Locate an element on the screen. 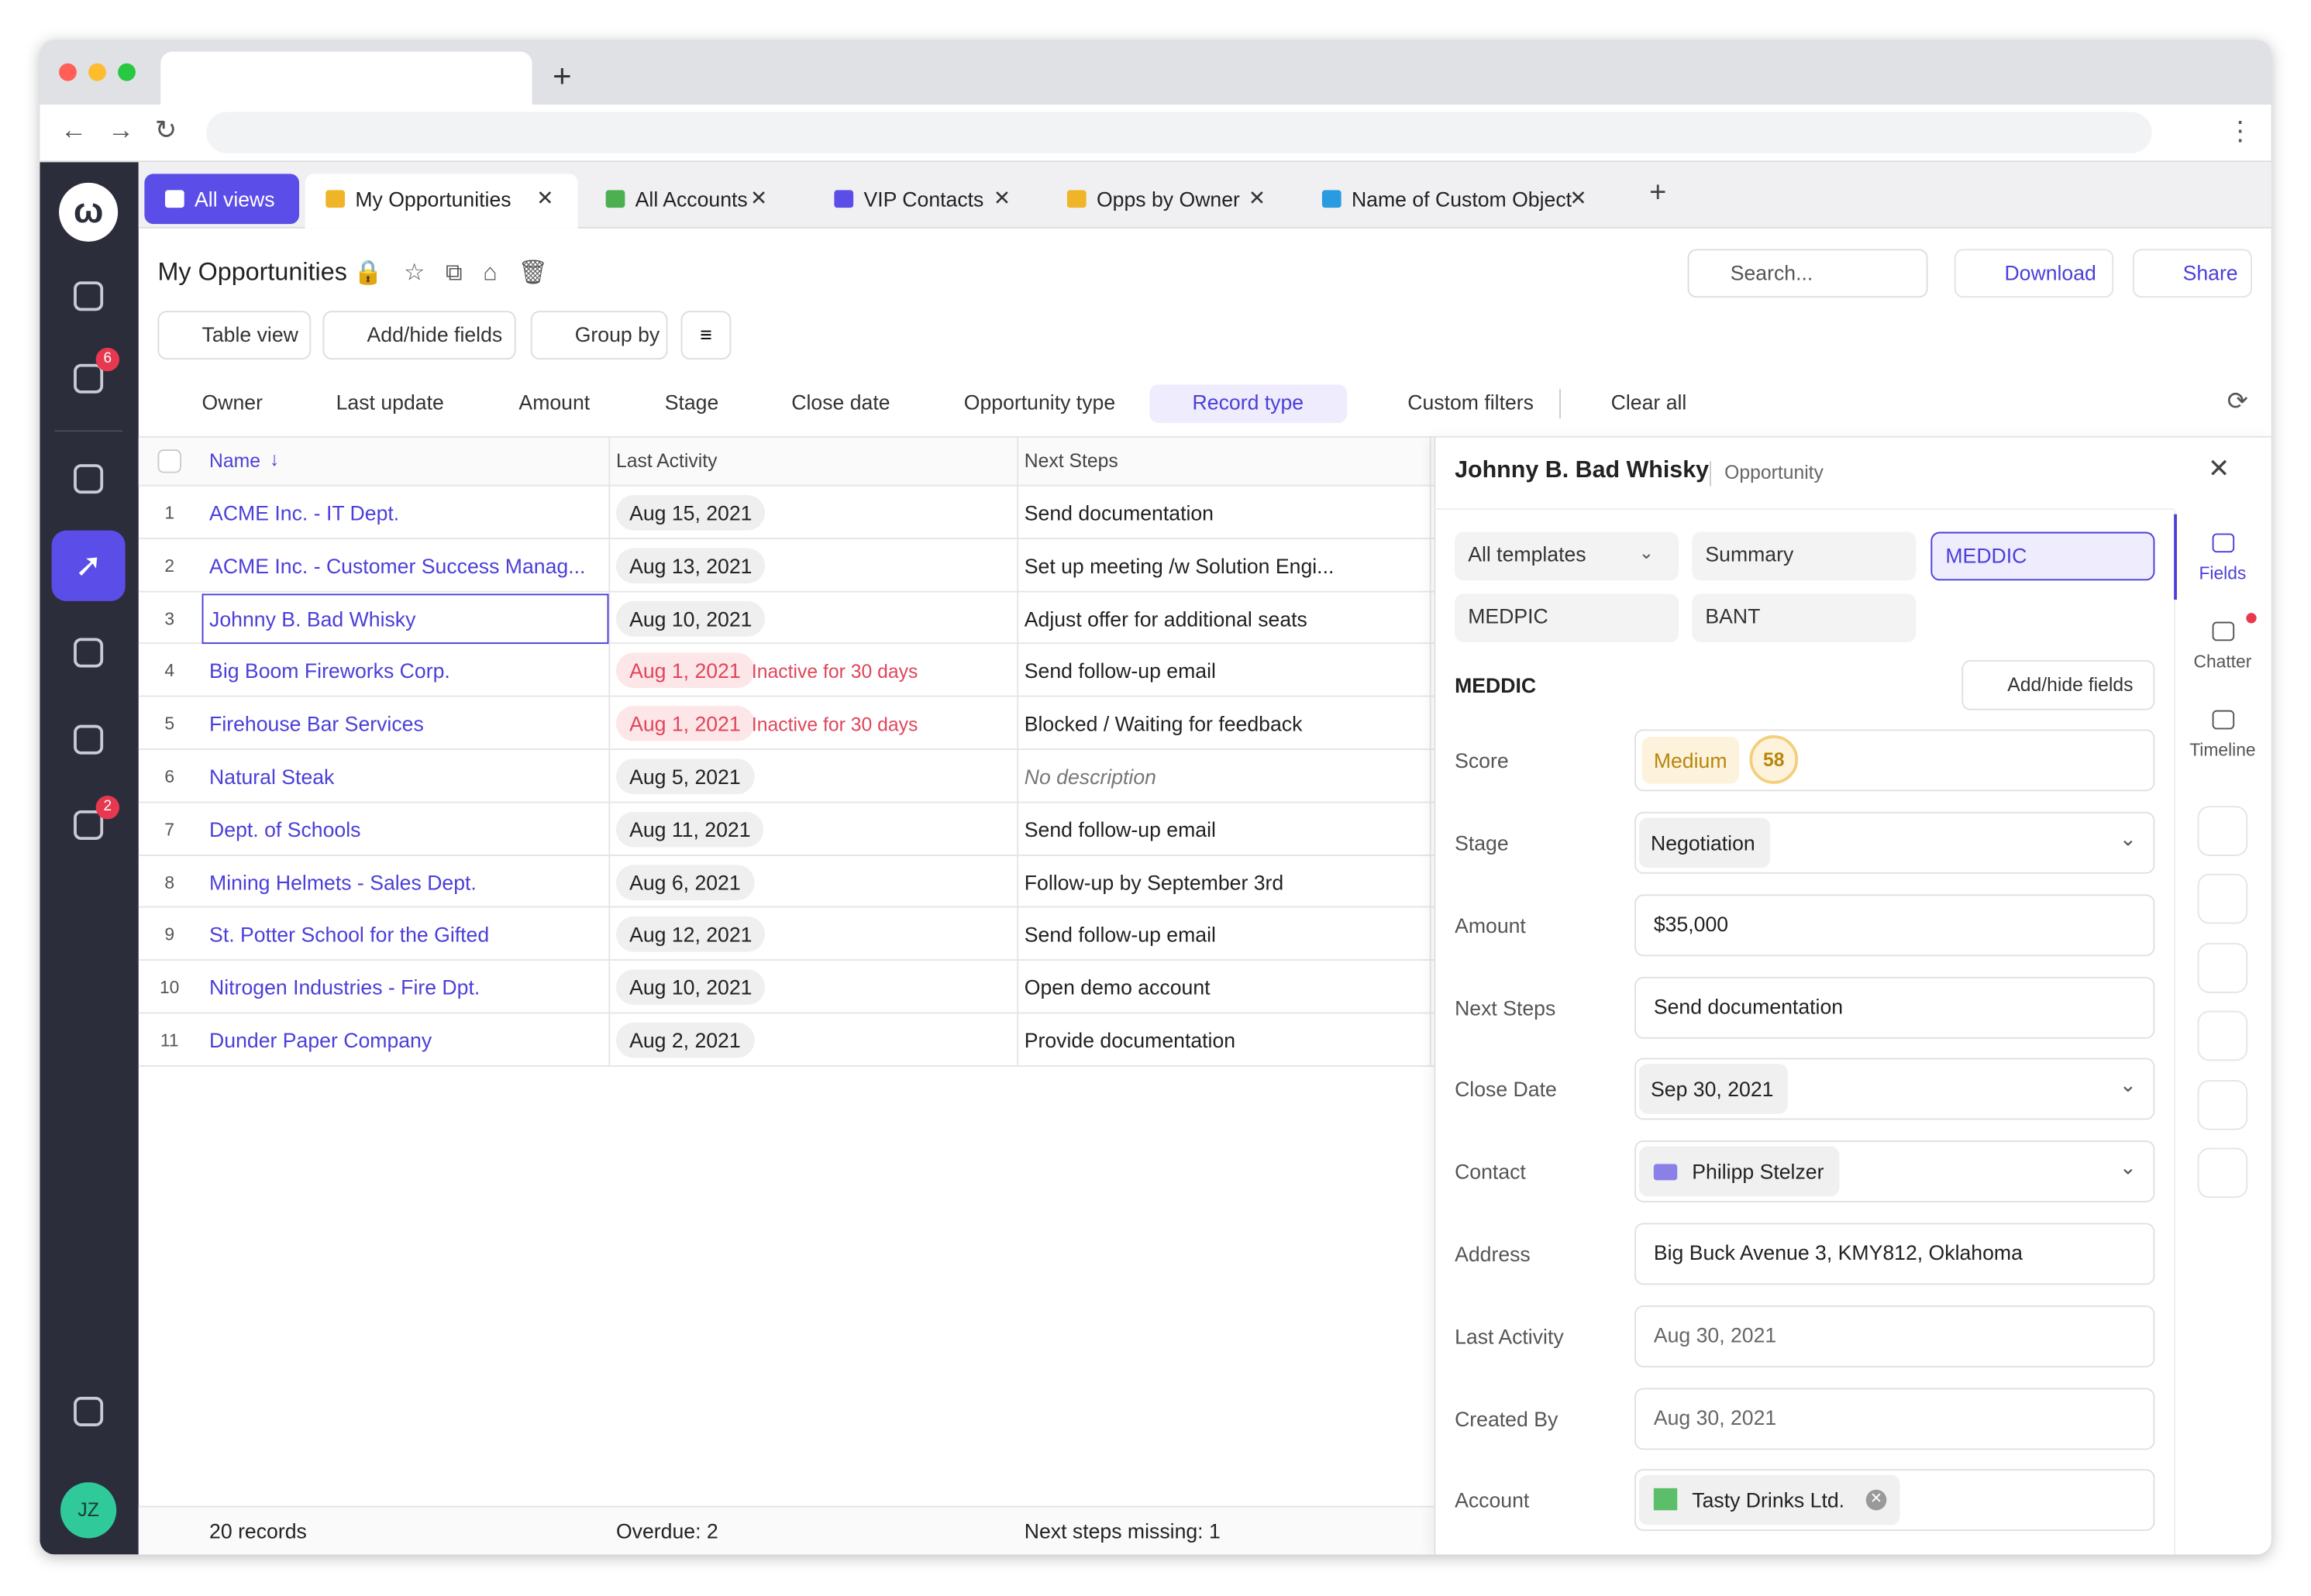 Image resolution: width=2311 pixels, height=1596 pixels. row-number: 10 is located at coordinates (169, 987).